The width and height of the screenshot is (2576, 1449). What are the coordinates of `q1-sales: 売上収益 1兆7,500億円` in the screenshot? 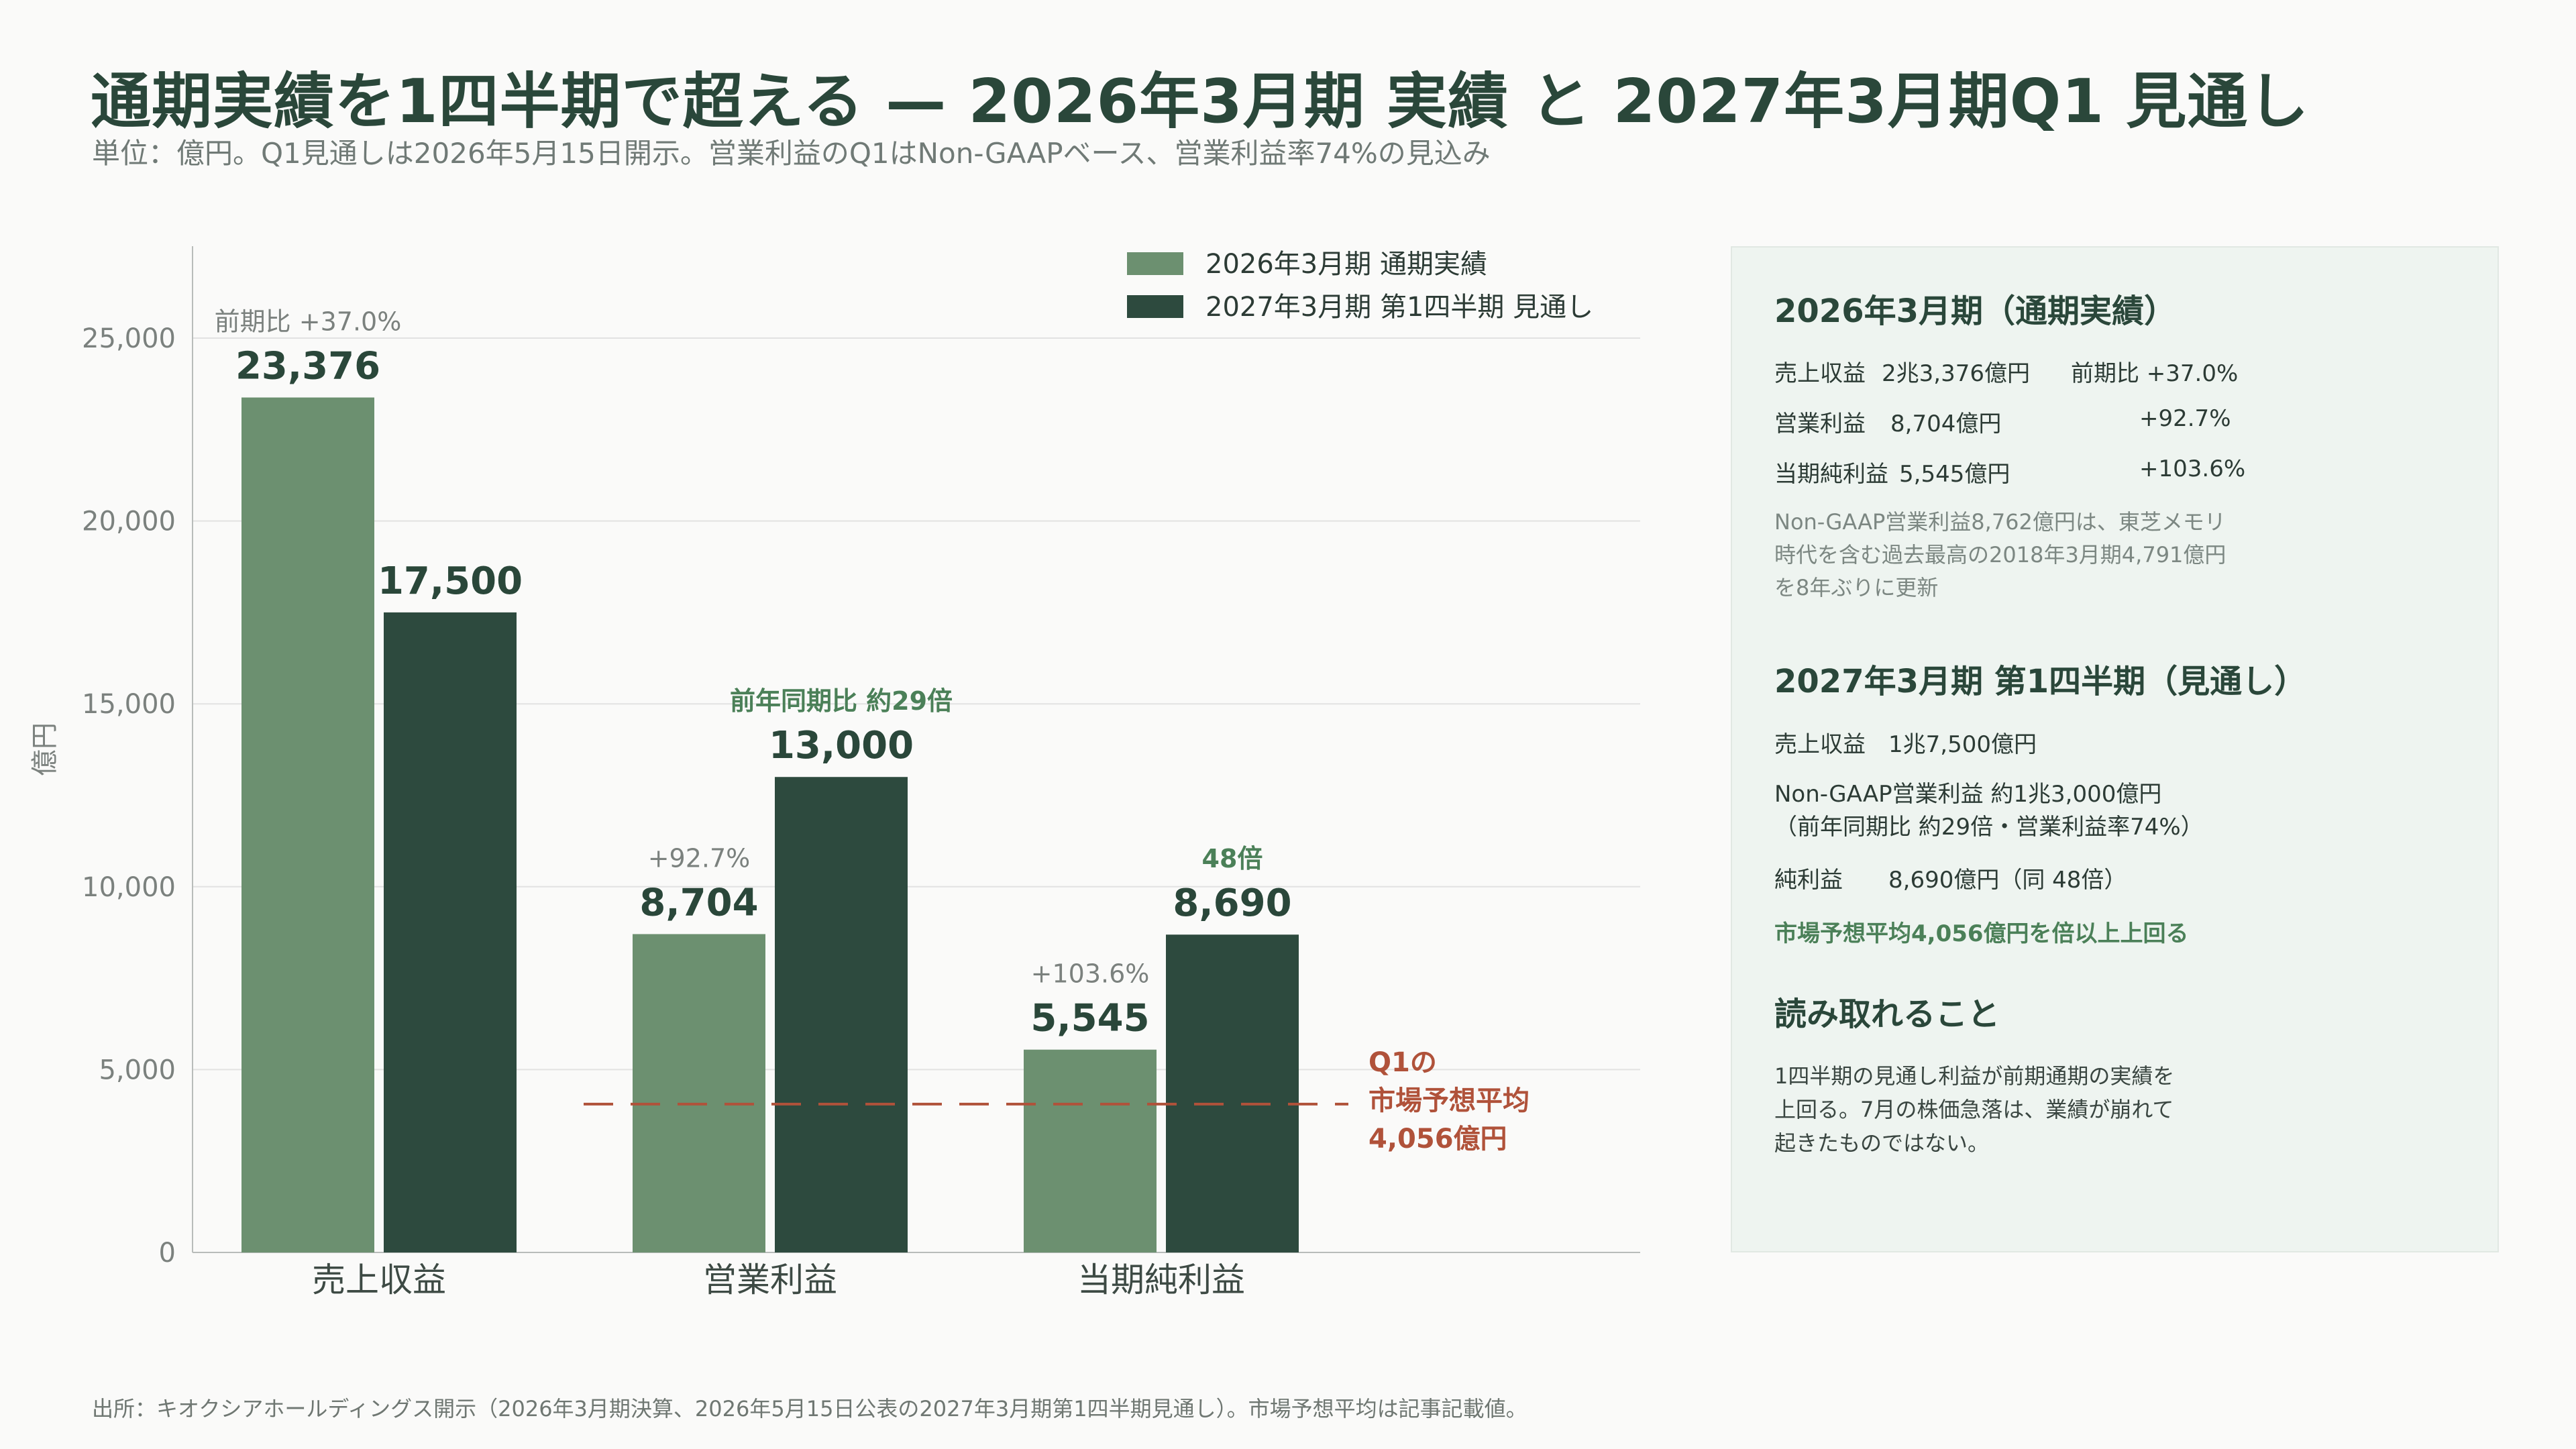 It's located at (1905, 744).